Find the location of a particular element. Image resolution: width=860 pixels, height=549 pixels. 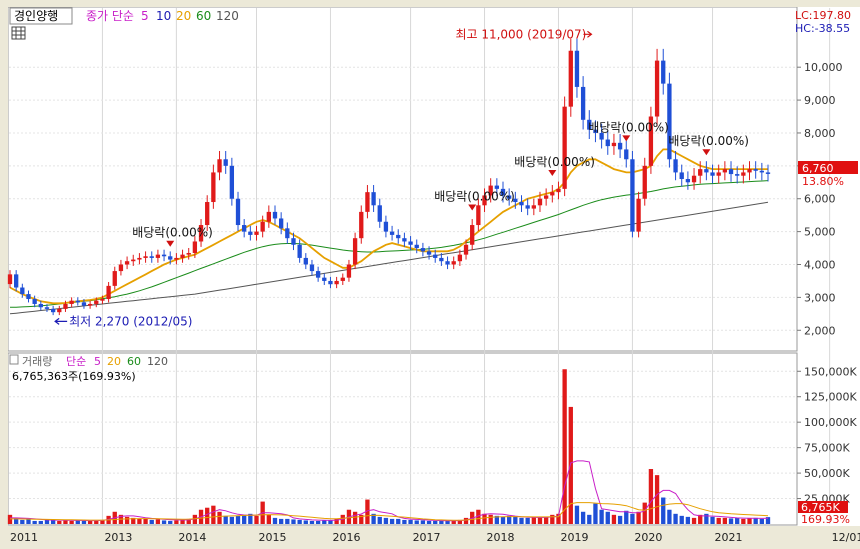

price-tick-label: 2,000 is located at coordinates (820, 330).